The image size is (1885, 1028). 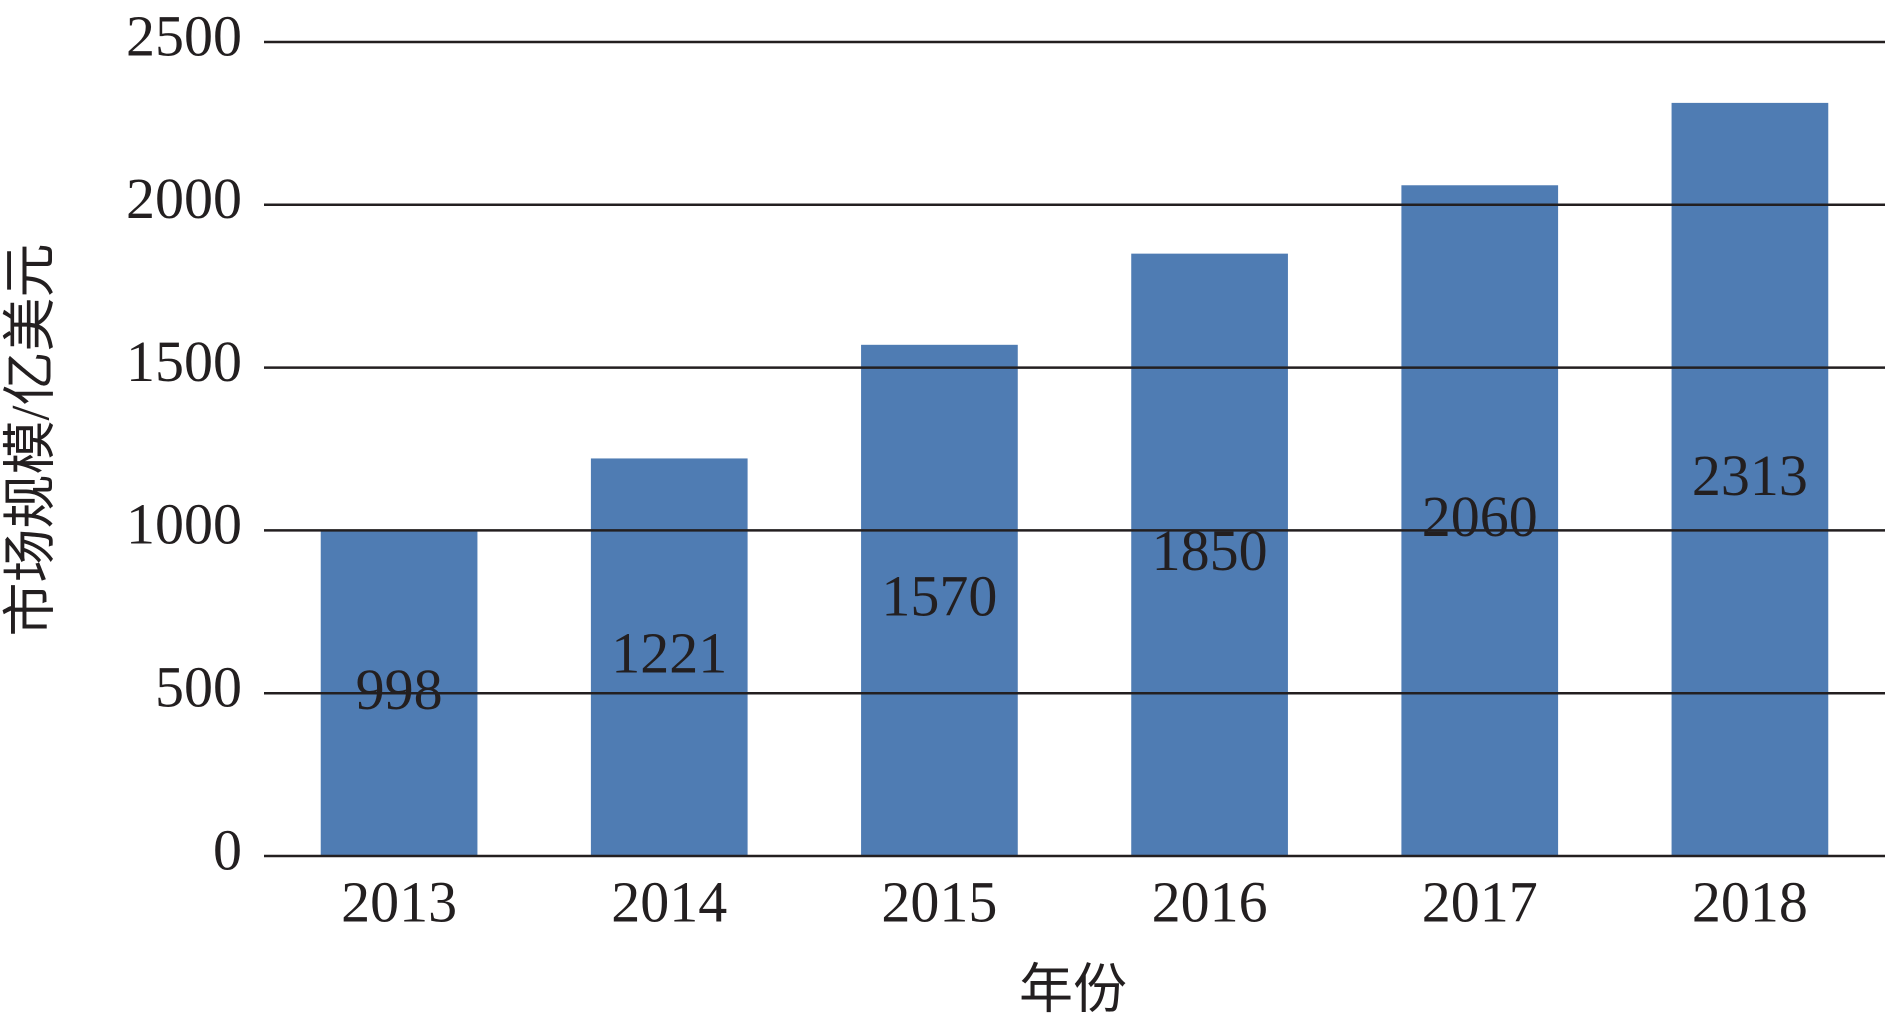 I want to click on x-tick-label: 2018, so click(x=1750, y=901).